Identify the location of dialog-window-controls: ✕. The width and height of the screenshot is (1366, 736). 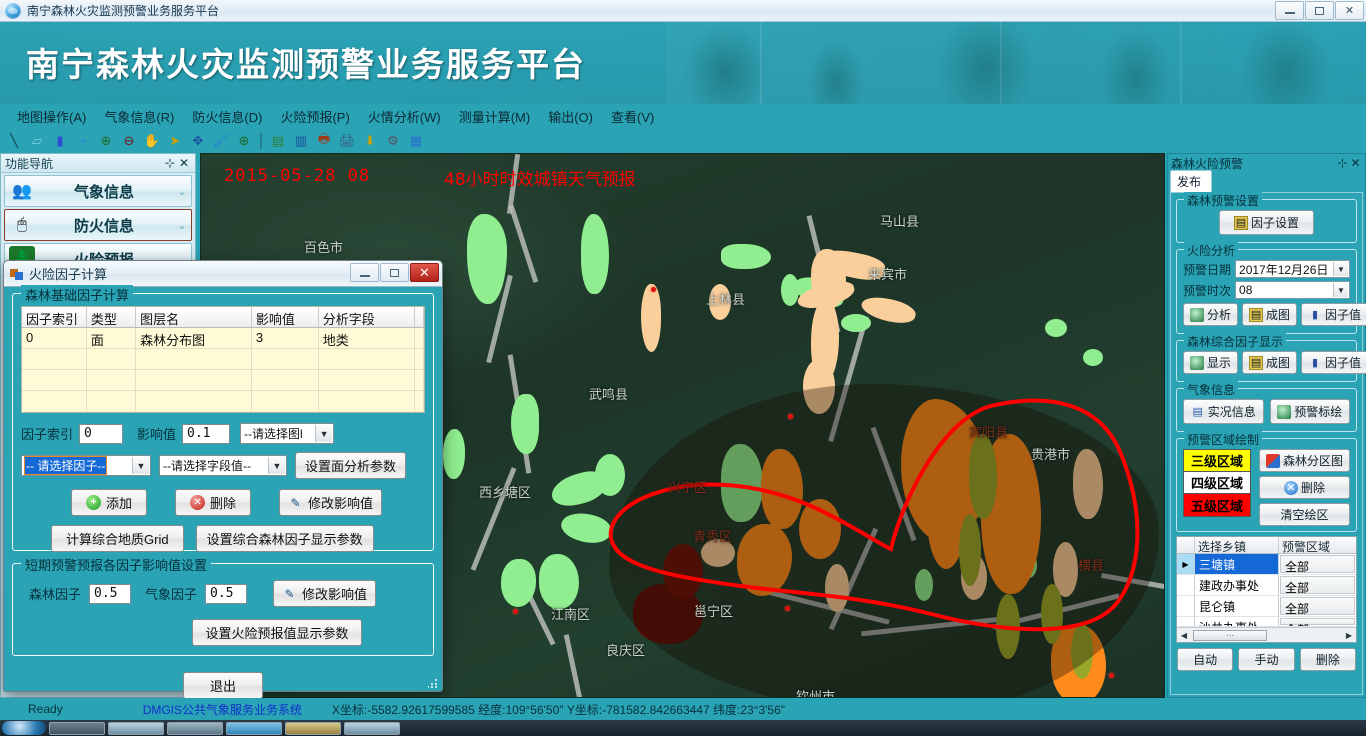
(394, 272).